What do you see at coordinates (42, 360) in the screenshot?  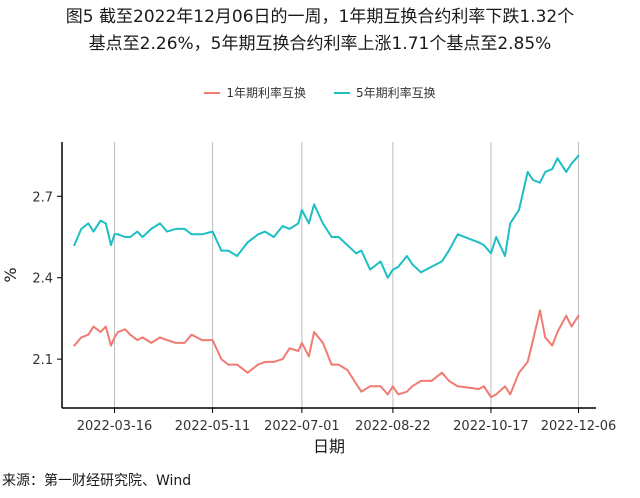 I see `y-tick-label: 2.1` at bounding box center [42, 360].